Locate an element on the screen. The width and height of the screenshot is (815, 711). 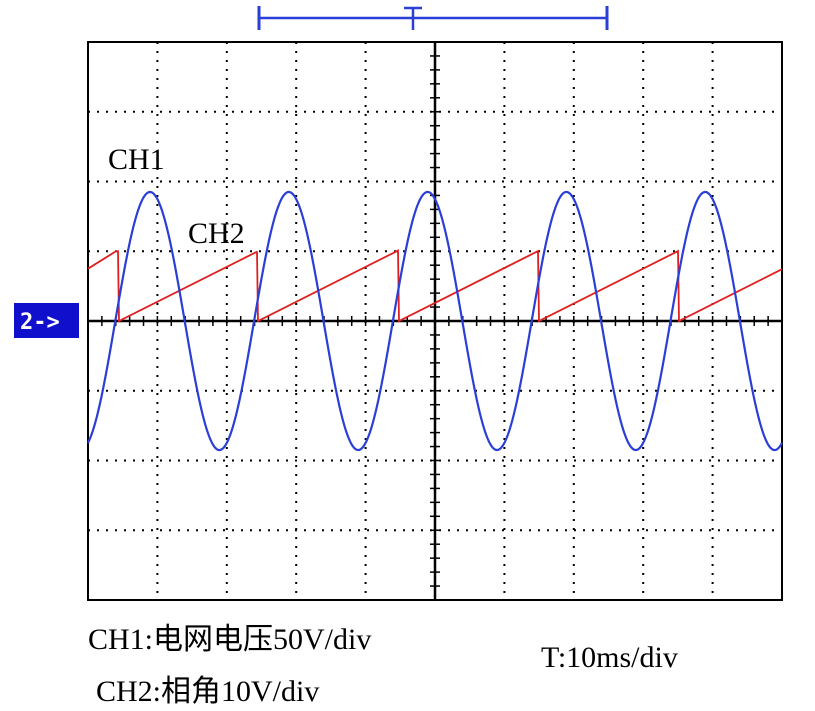
trigger-bracket is located at coordinates (433, 18).